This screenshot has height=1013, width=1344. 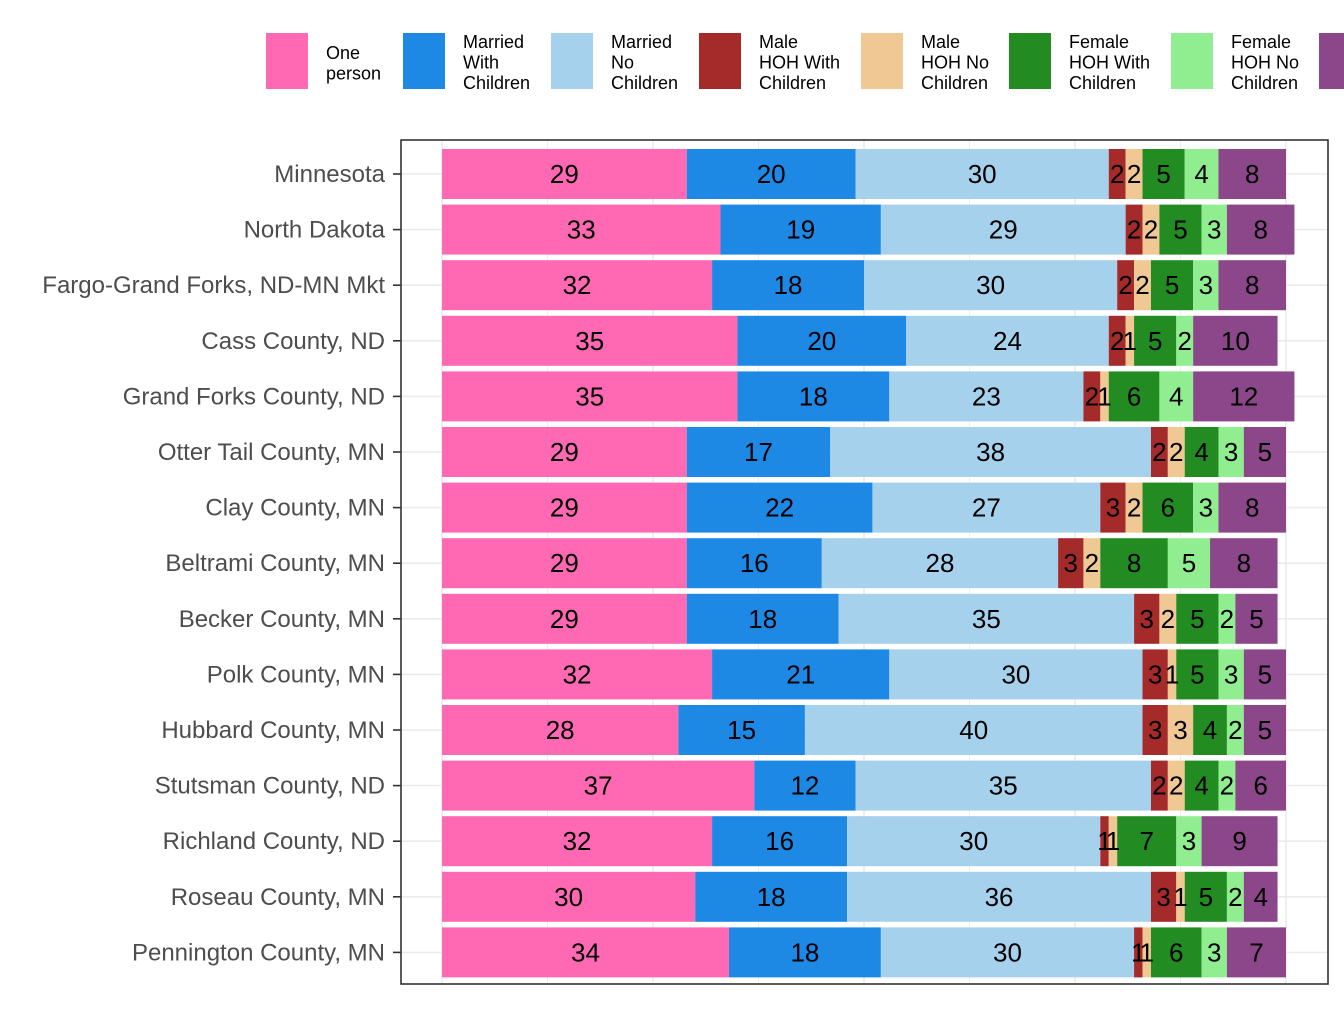 I want to click on data-label: 23, so click(x=986, y=396).